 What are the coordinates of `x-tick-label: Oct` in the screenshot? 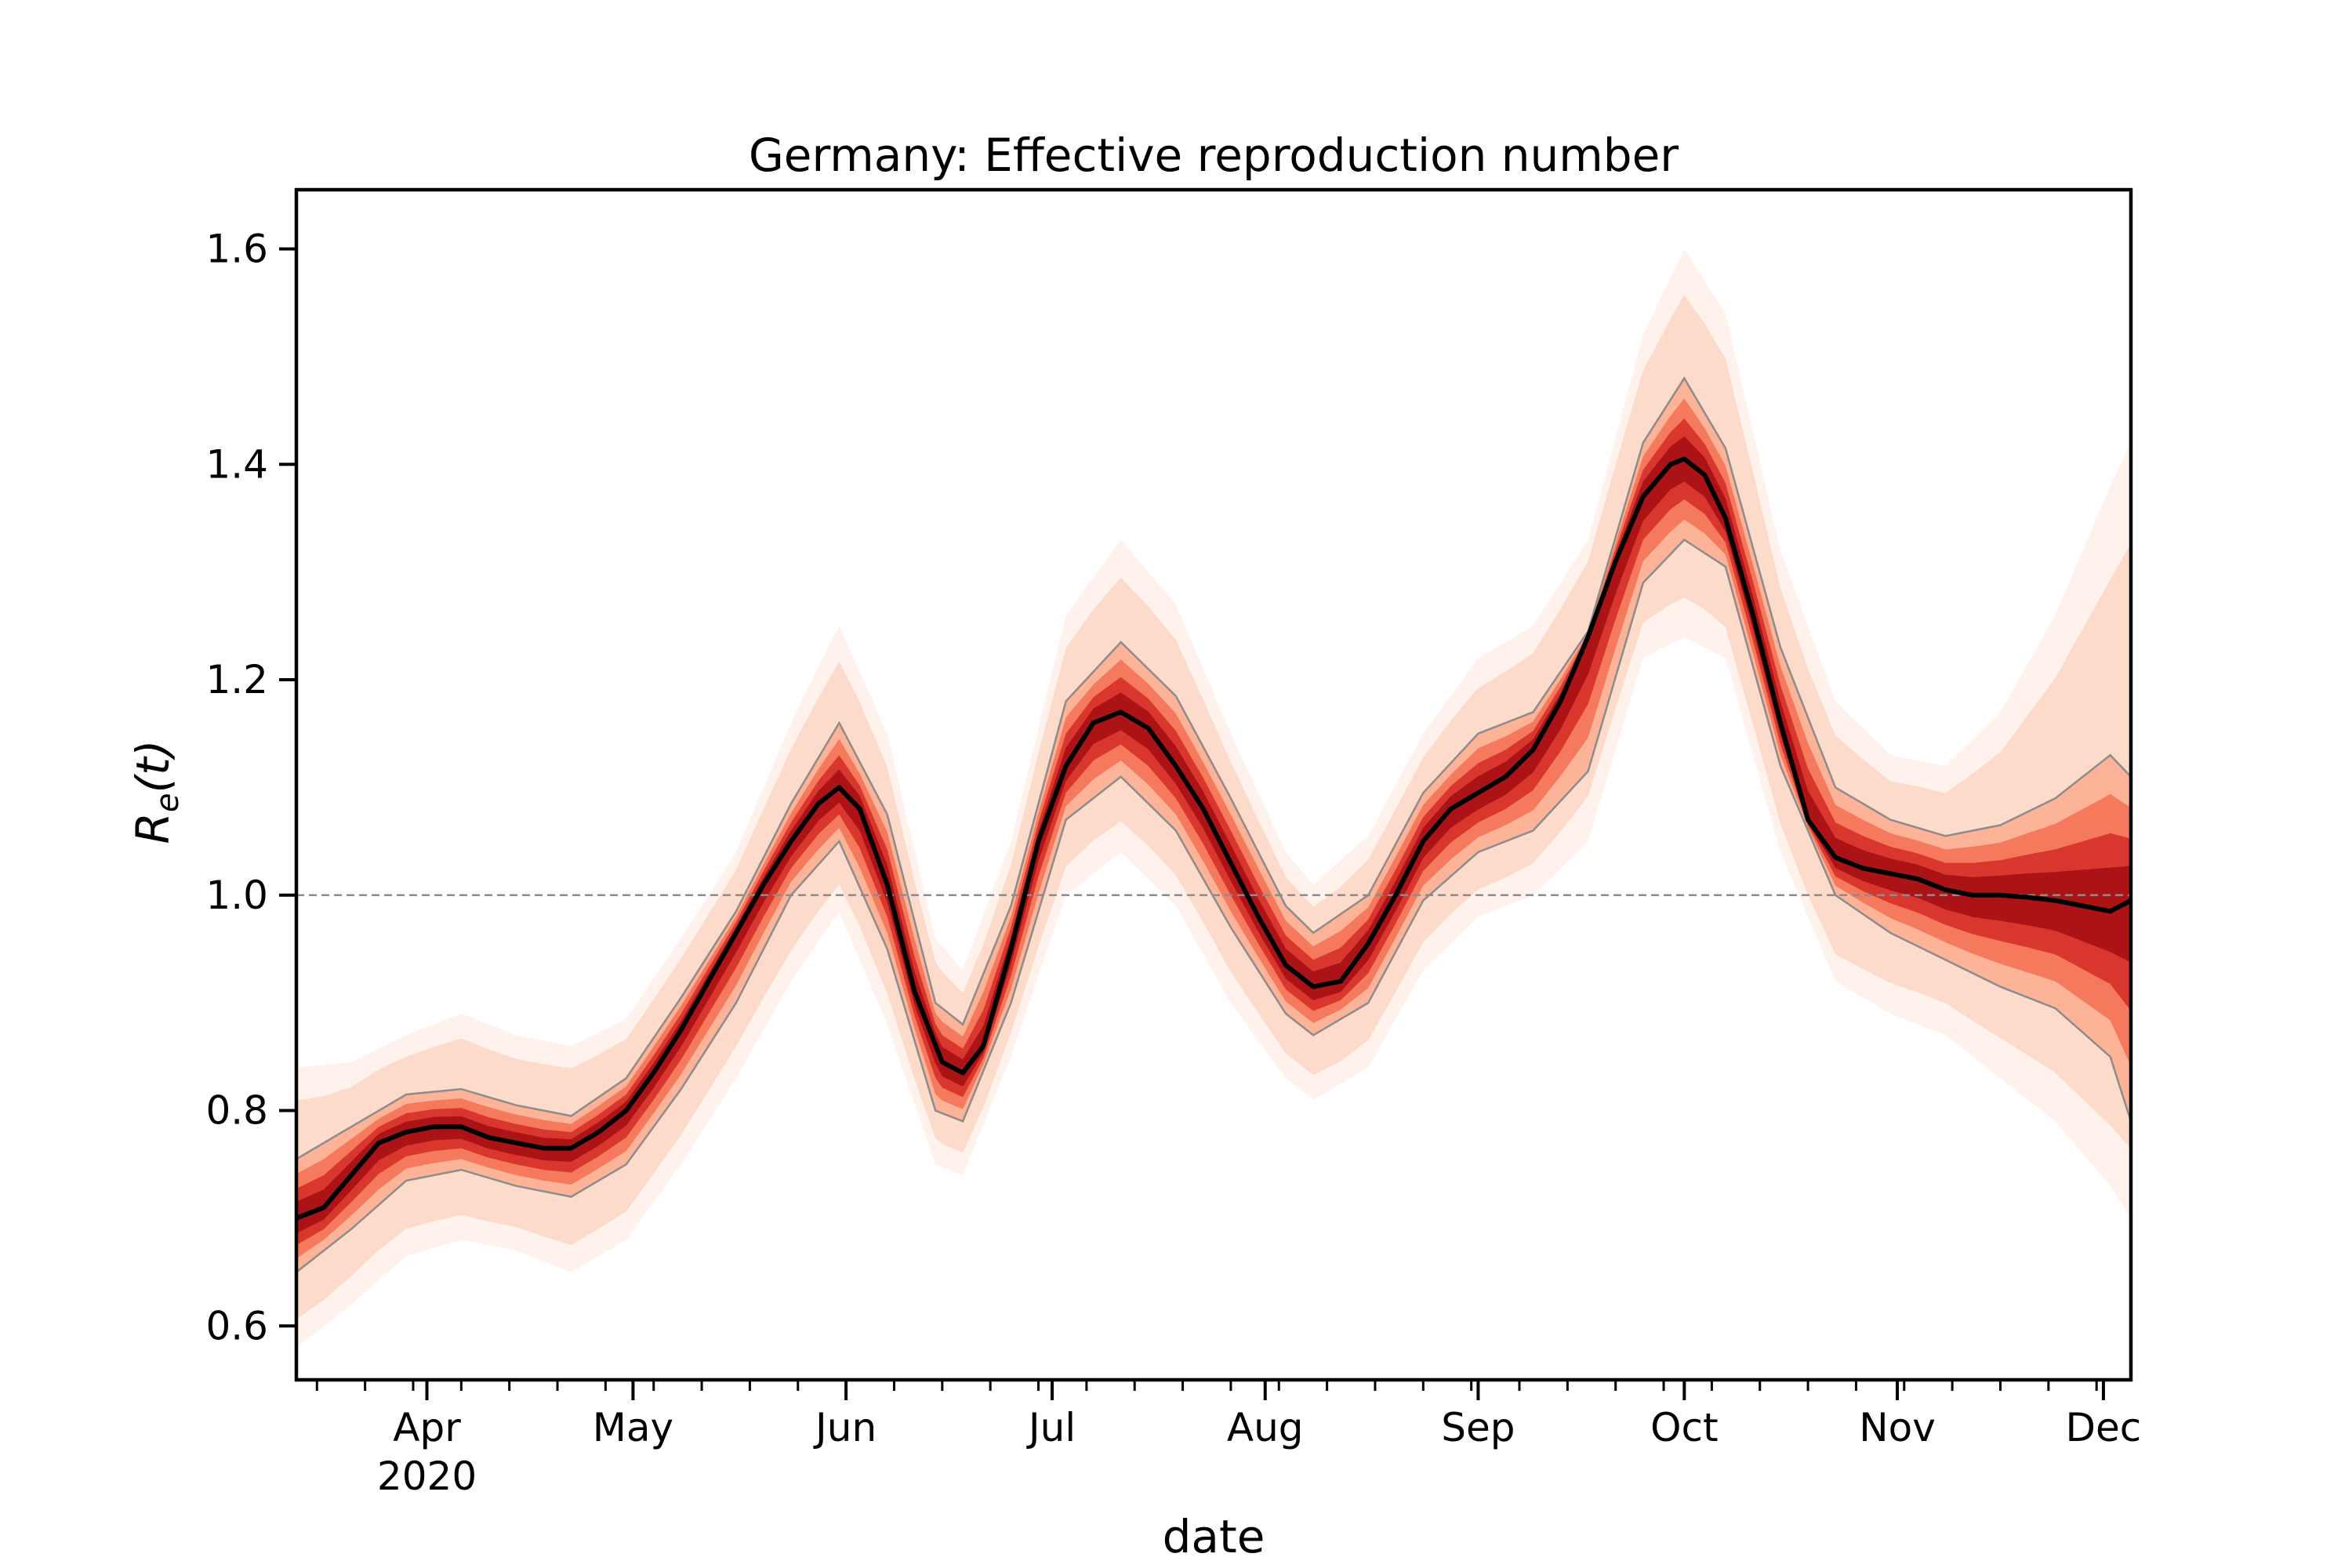 It's located at (1684, 1427).